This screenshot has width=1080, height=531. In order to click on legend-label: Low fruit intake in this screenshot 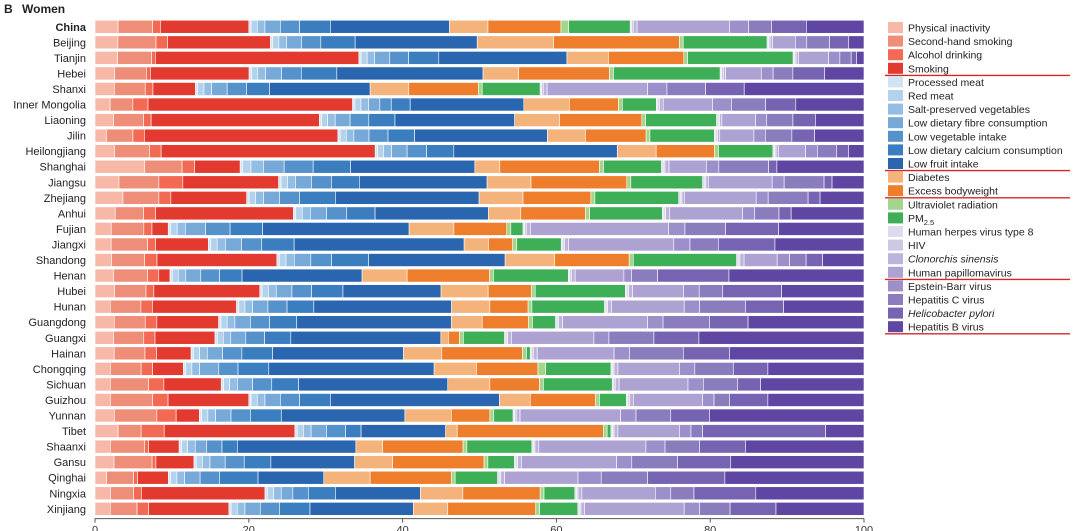, I will do `click(943, 165)`.